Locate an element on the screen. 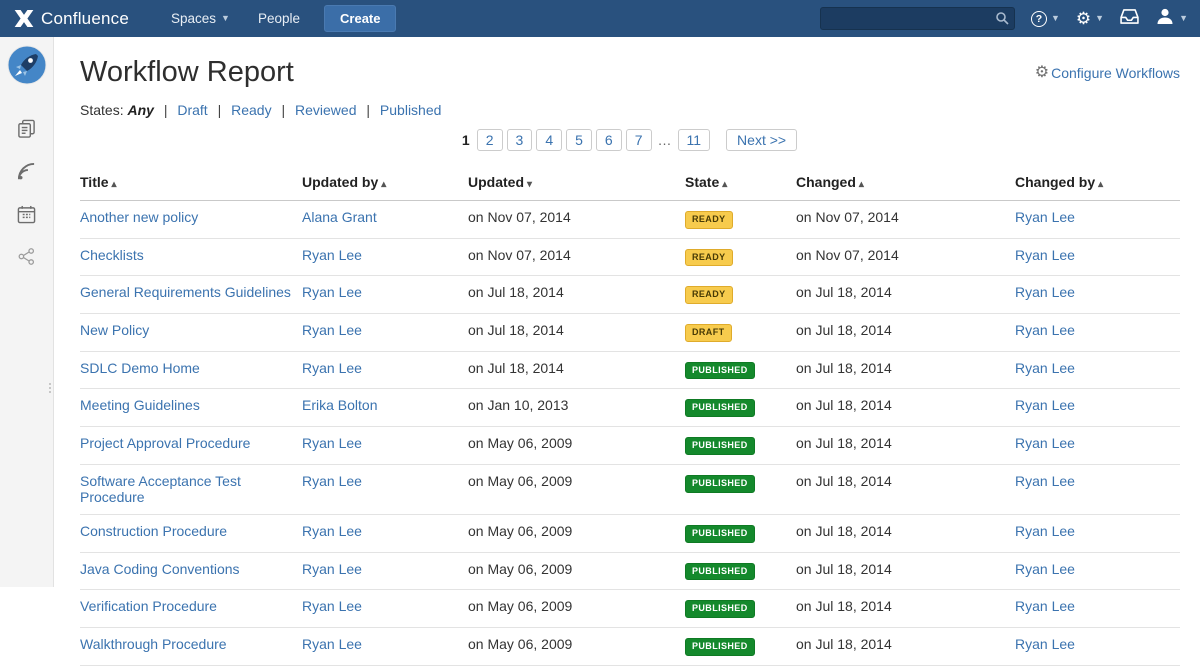 This screenshot has height=666, width=1200. search-input is located at coordinates (917, 18).